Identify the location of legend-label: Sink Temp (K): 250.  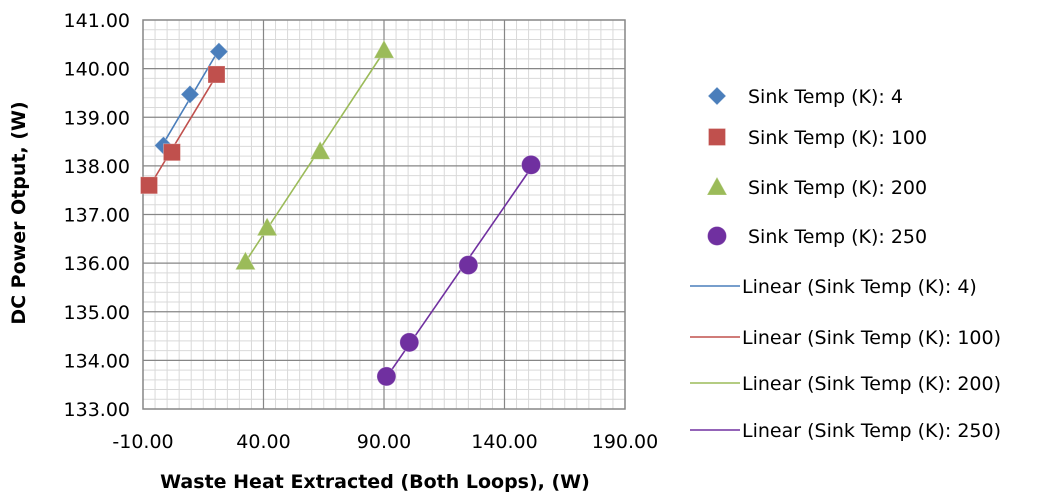
(837, 237).